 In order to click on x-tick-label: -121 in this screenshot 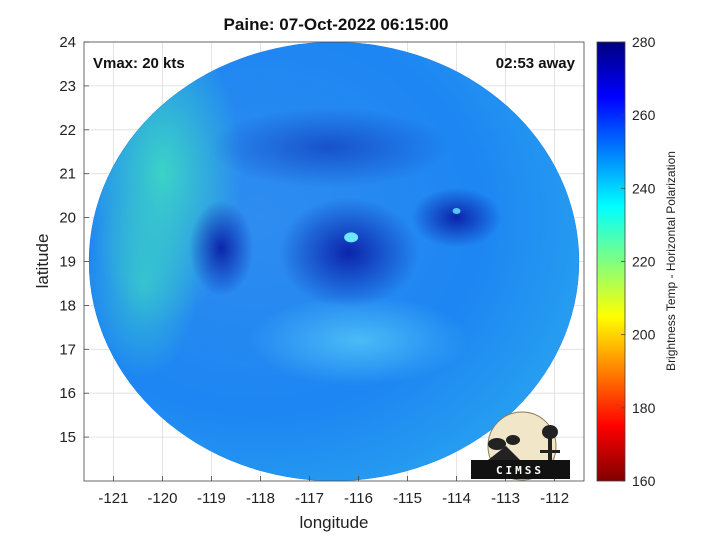, I will do `click(113, 498)`.